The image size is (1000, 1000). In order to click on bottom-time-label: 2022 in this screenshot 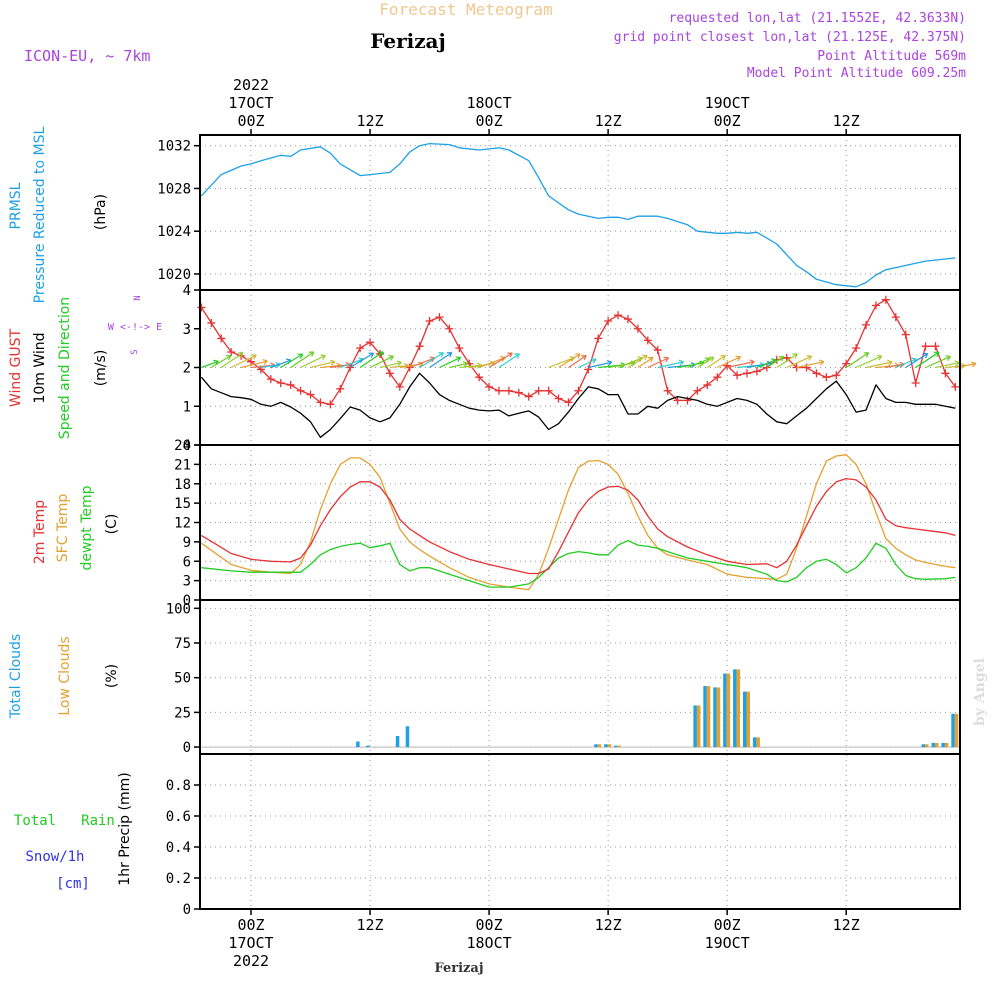, I will do `click(251, 961)`.